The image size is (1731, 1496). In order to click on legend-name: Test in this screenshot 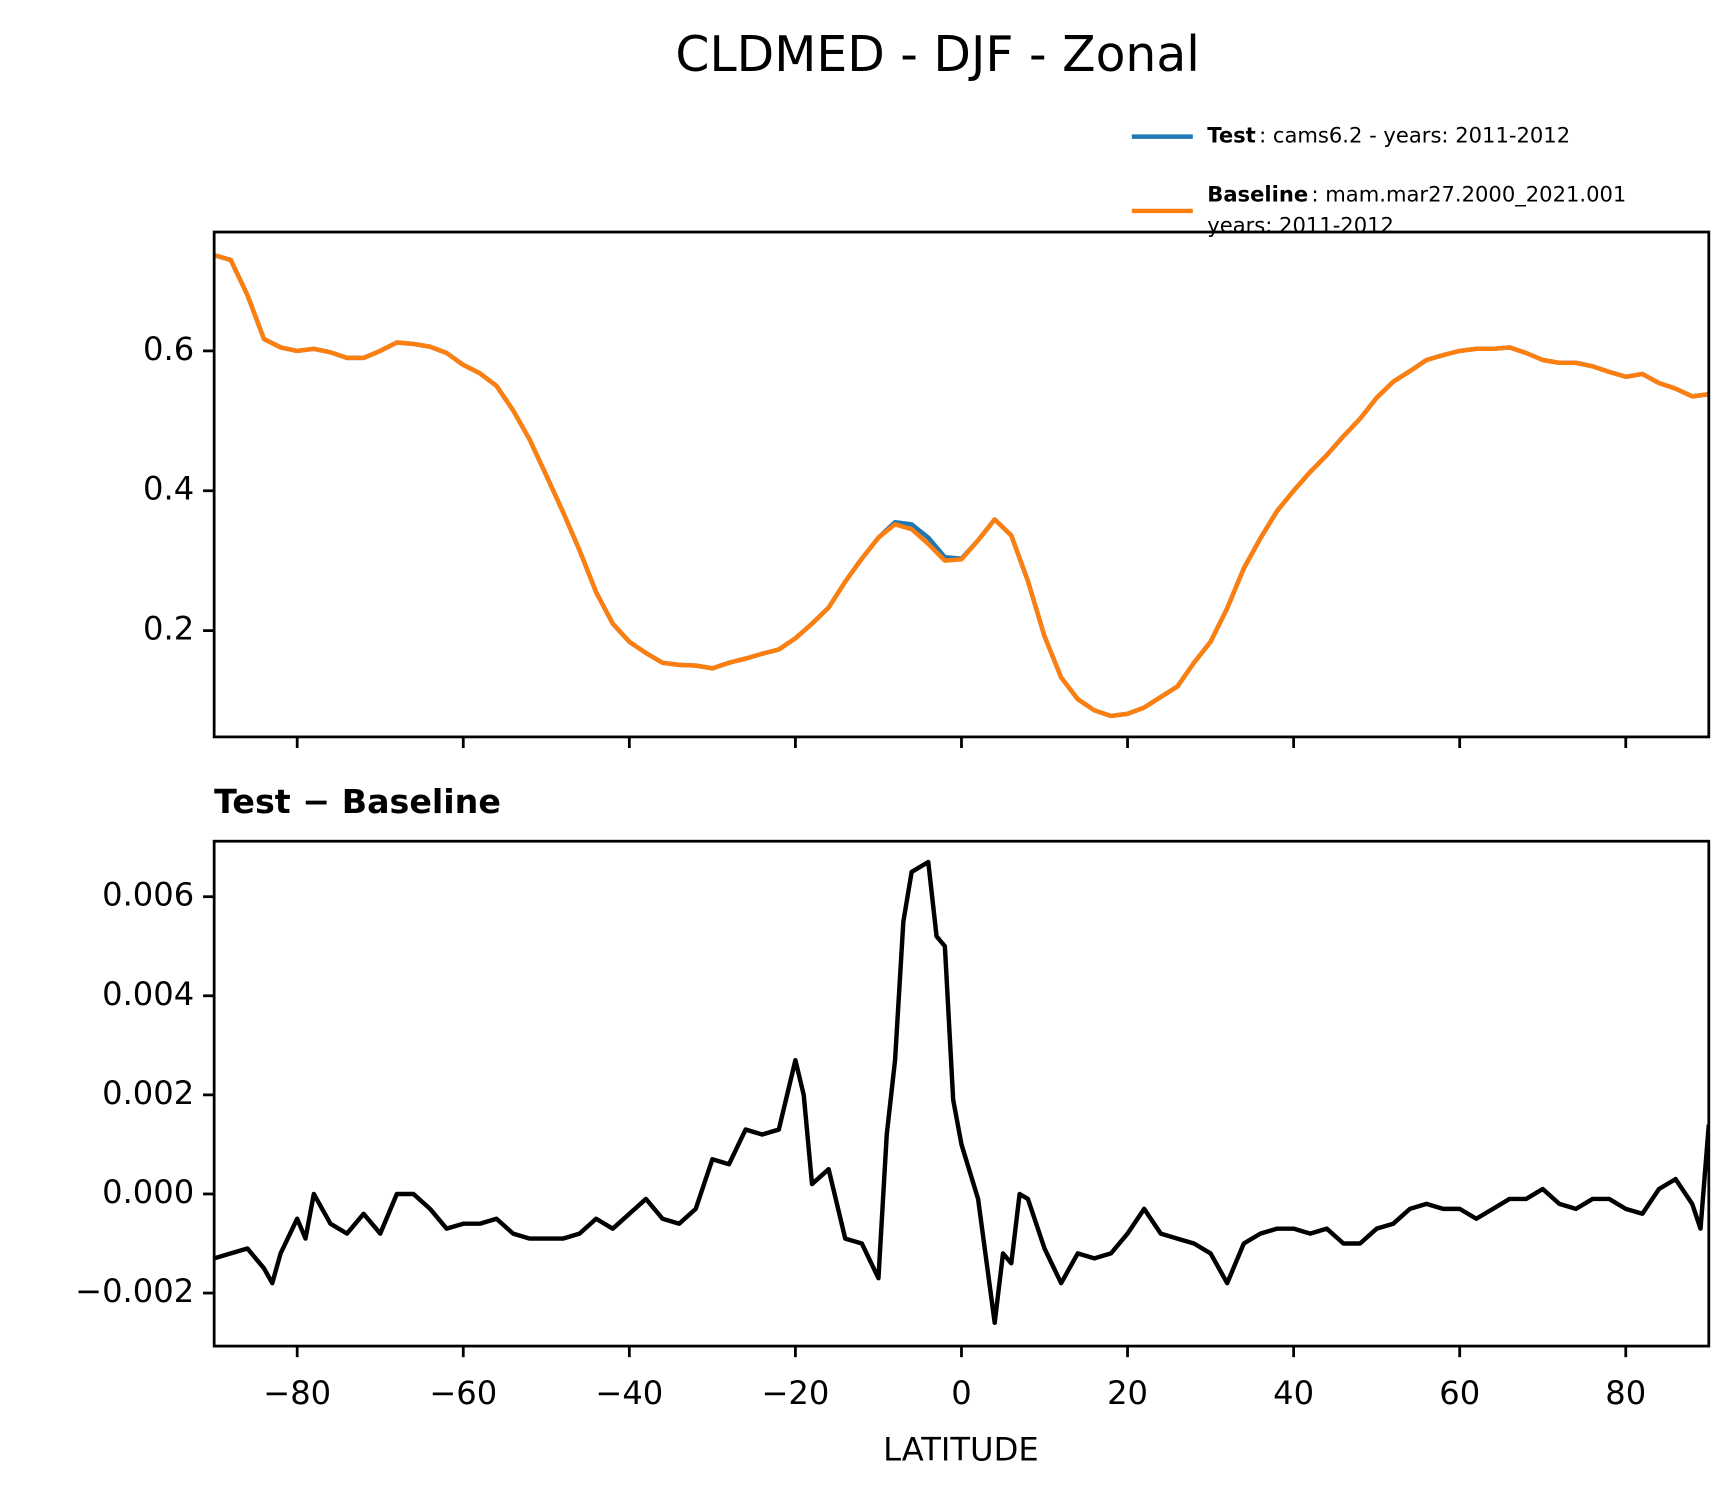, I will do `click(1231, 135)`.